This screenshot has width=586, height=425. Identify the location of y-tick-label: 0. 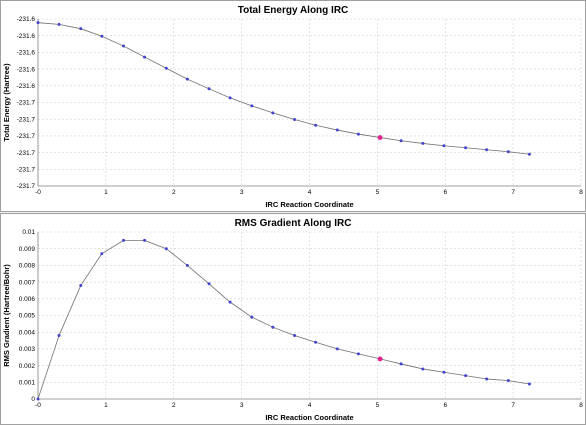
(33, 399).